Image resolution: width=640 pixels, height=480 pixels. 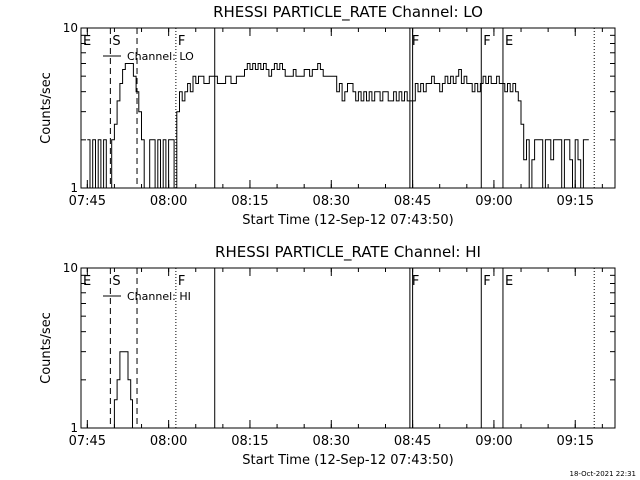 What do you see at coordinates (348, 12) in the screenshot?
I see `chart-title: RHESSI PARTICLE_RATE Channel: LO` at bounding box center [348, 12].